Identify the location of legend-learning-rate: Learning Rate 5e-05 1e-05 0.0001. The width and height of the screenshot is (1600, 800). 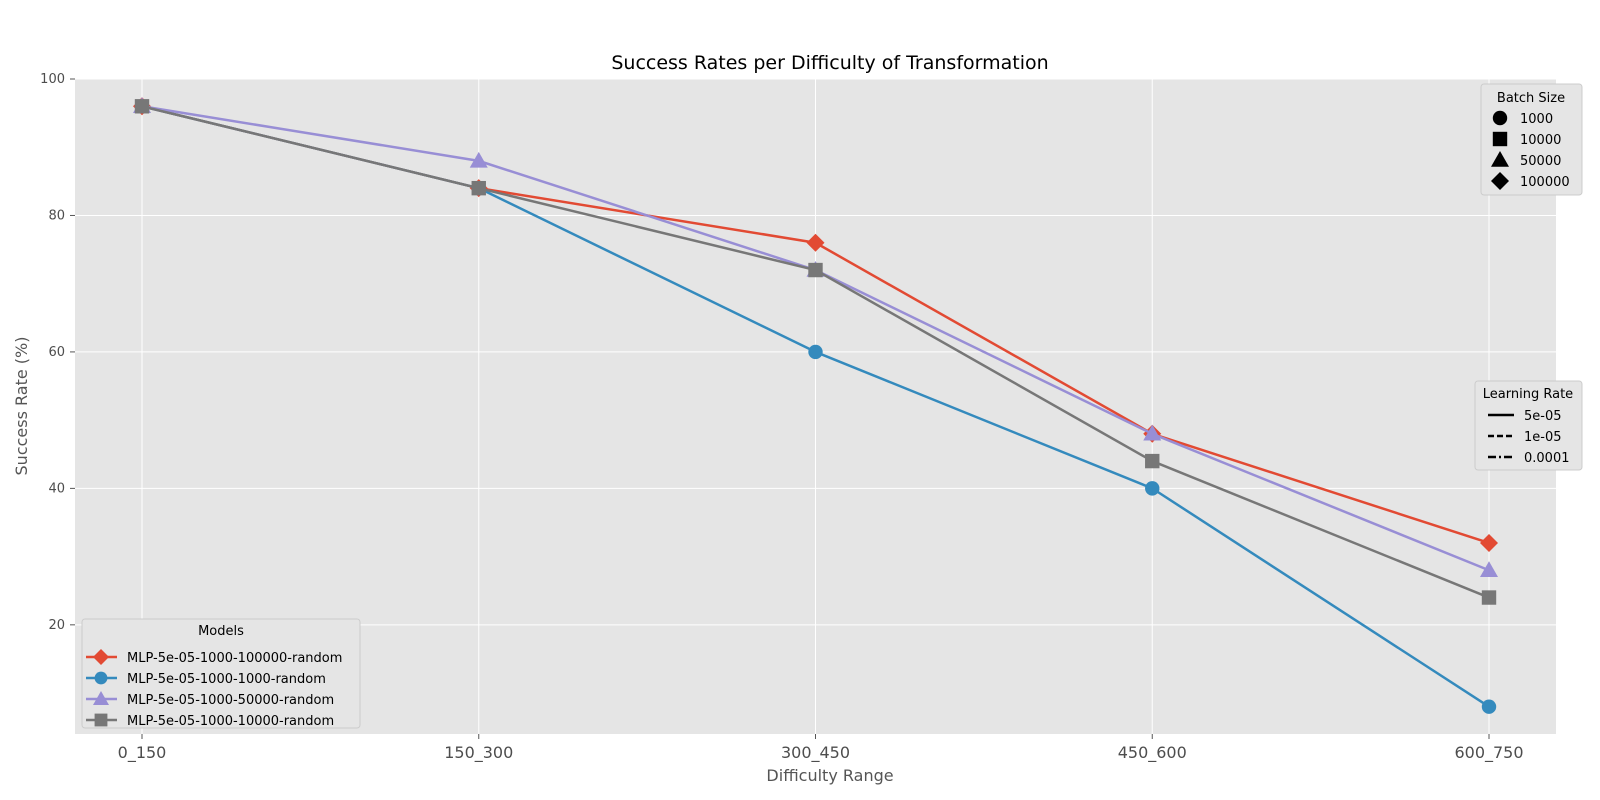
(1528, 425).